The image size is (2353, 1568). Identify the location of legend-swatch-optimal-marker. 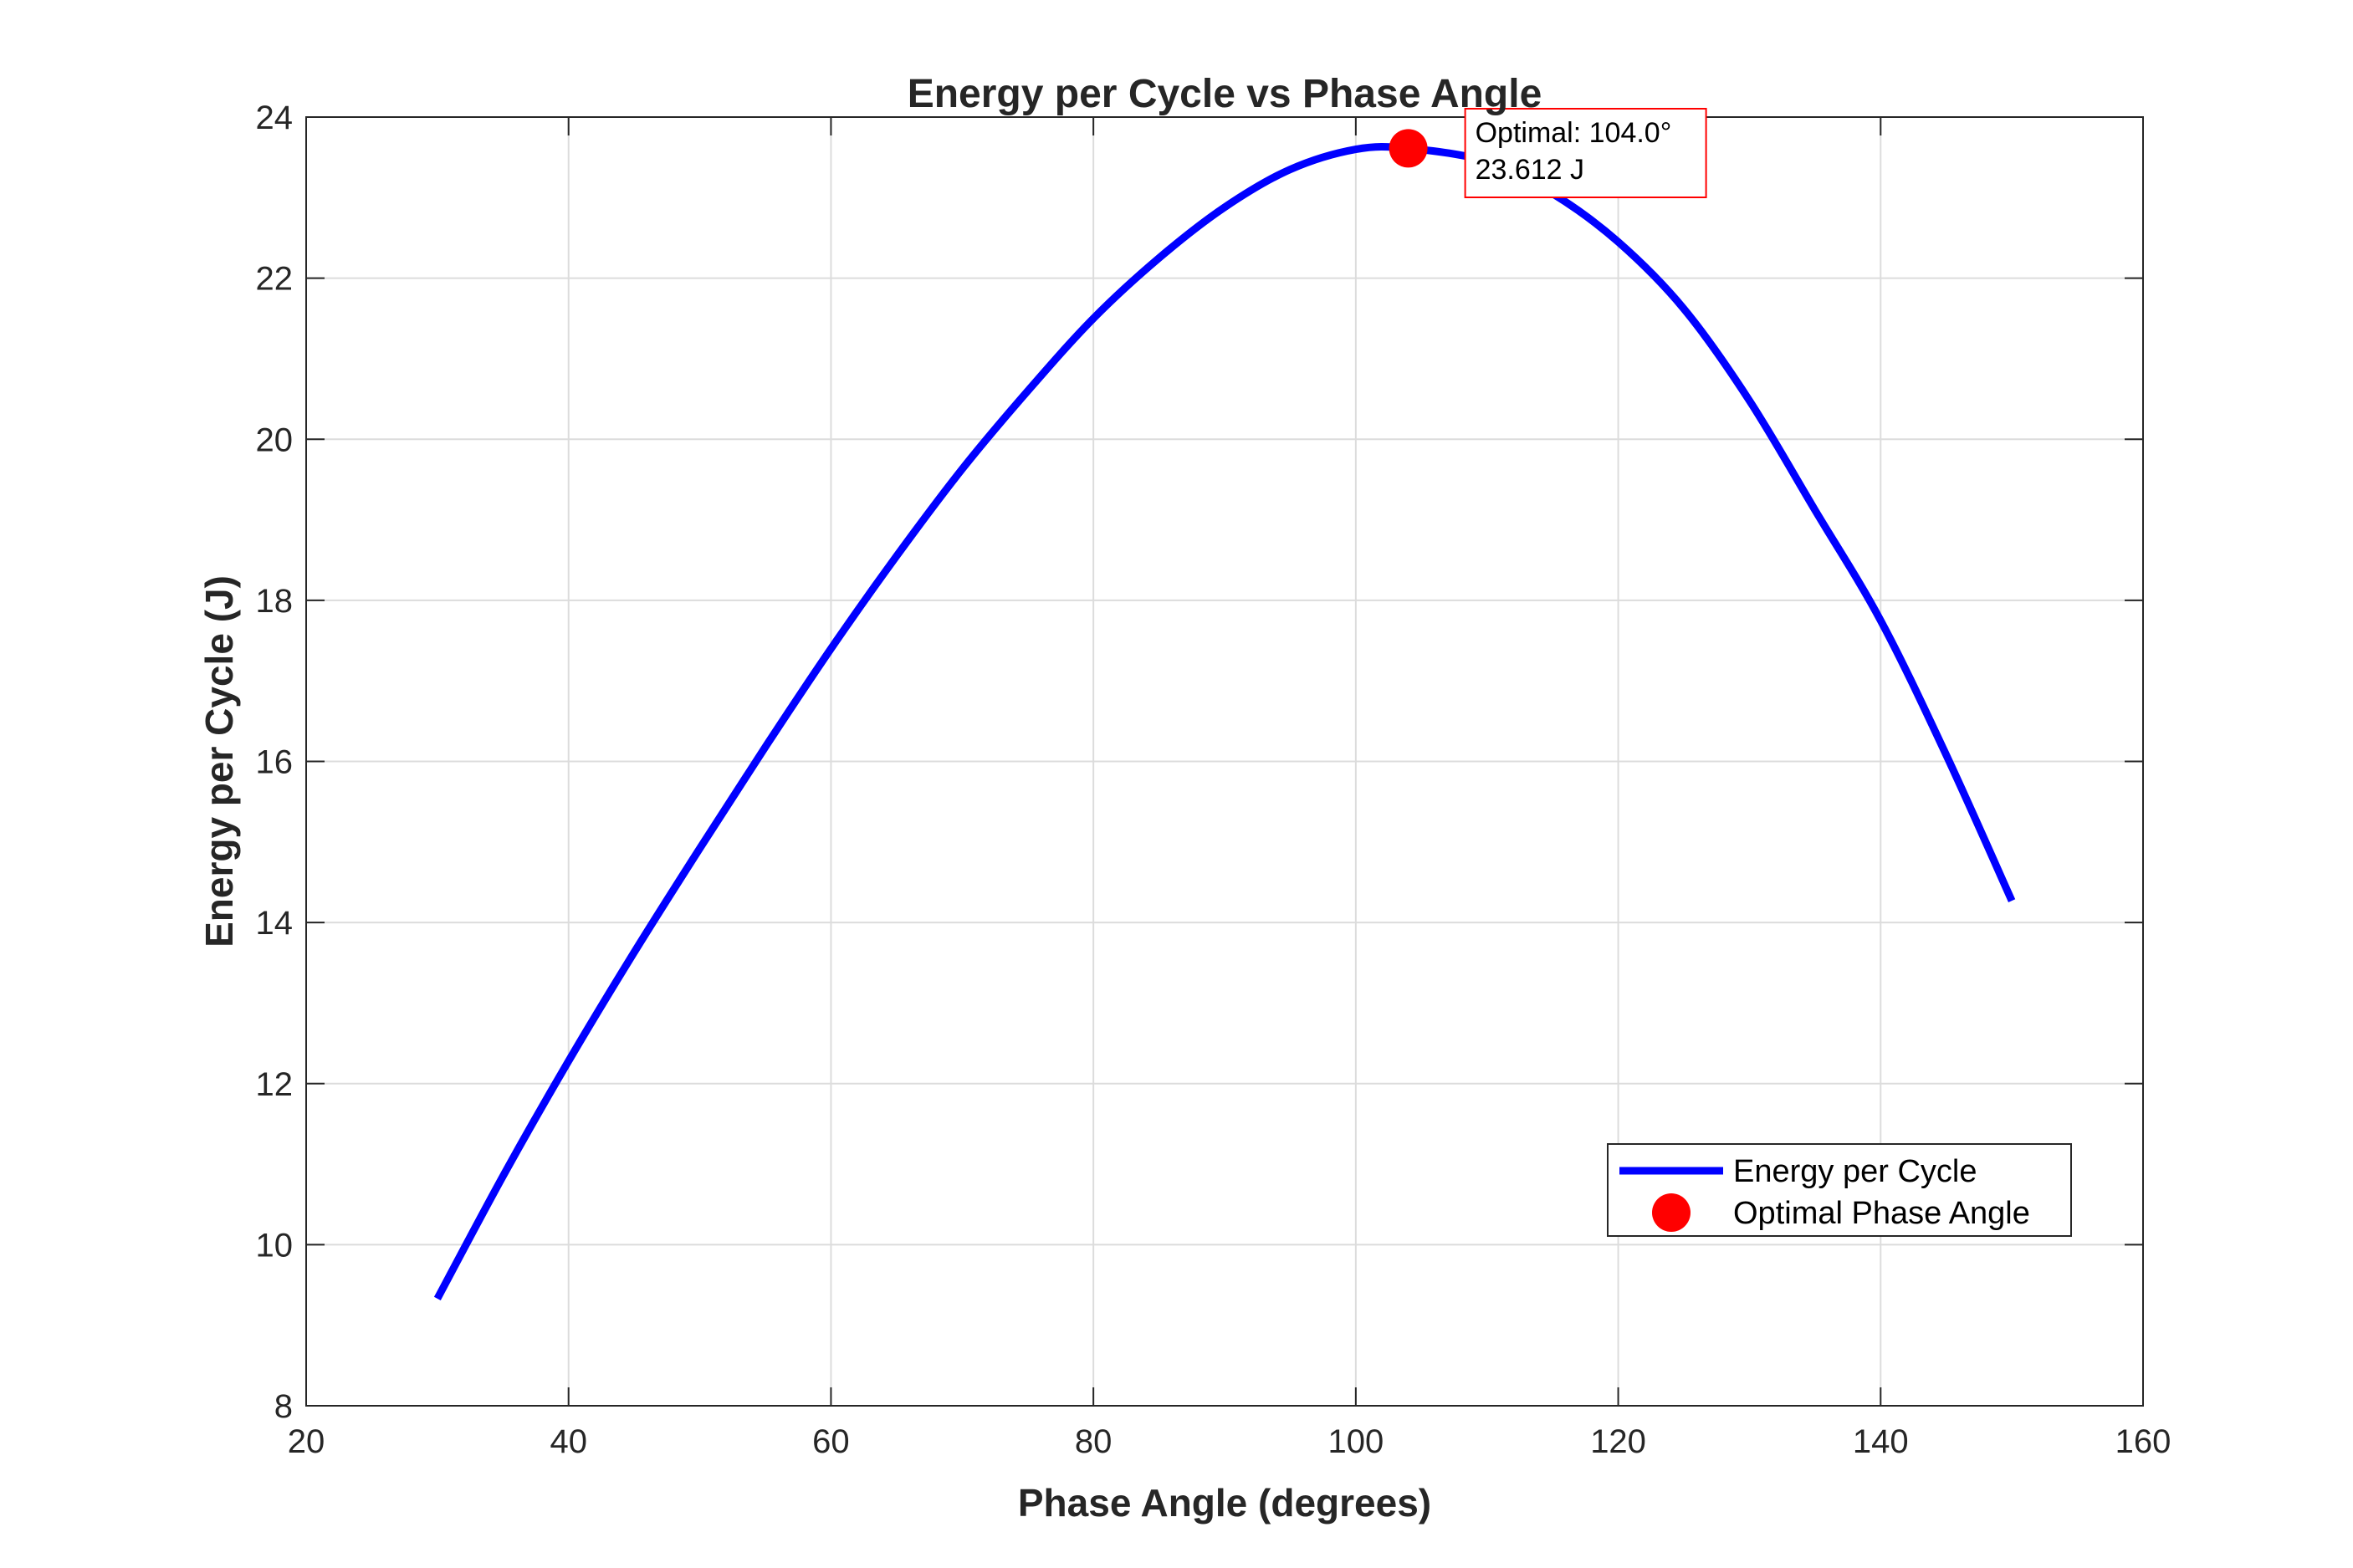
(1671, 1212).